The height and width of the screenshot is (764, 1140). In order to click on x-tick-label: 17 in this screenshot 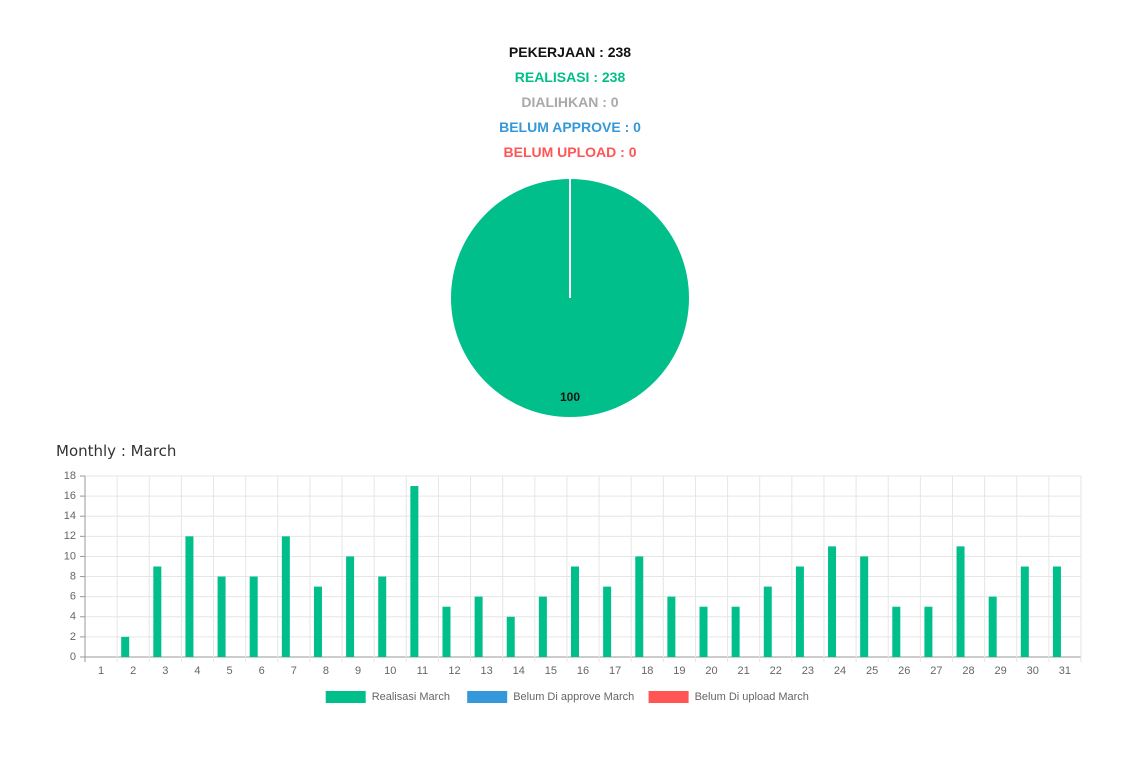, I will do `click(615, 671)`.